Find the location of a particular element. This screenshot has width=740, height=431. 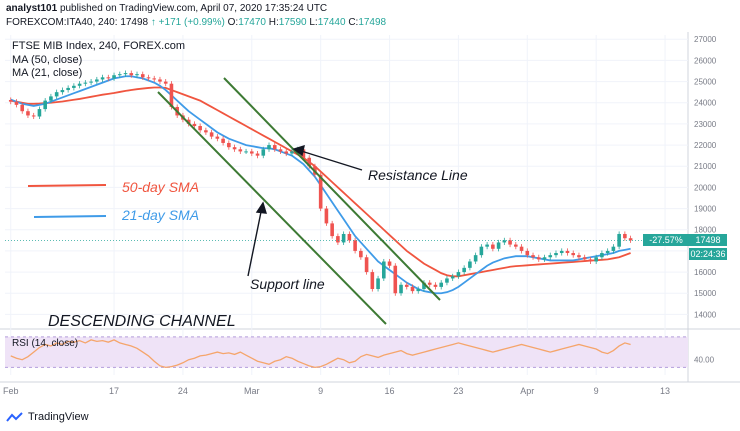

close-value: 17498 is located at coordinates (372, 22).